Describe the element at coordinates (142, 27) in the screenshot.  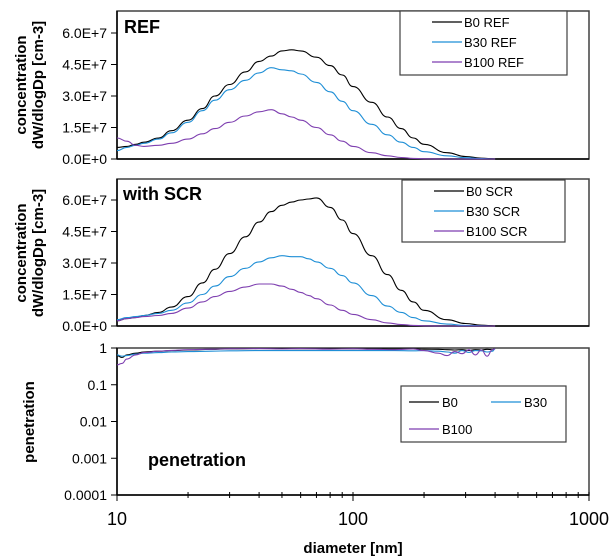
I see `panel-label-ref: REF` at that location.